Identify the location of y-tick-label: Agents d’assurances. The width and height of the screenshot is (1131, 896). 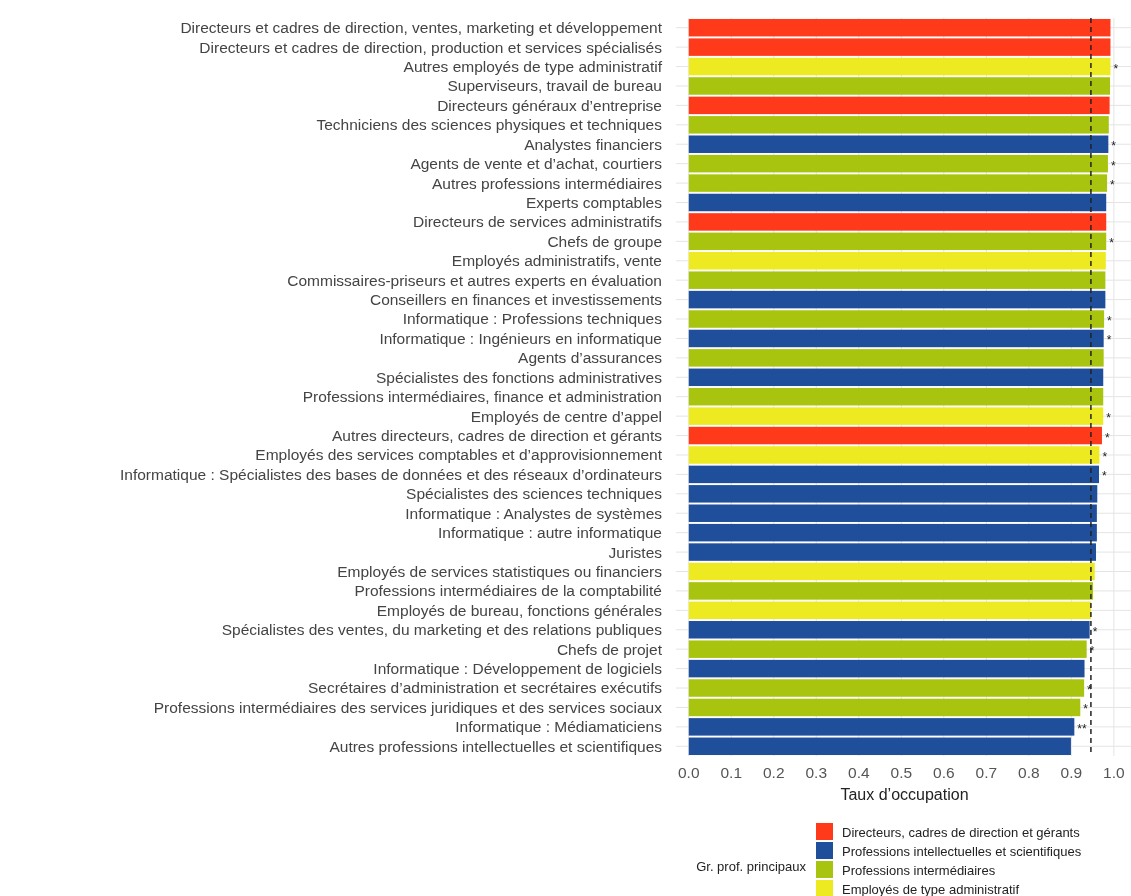
(590, 358).